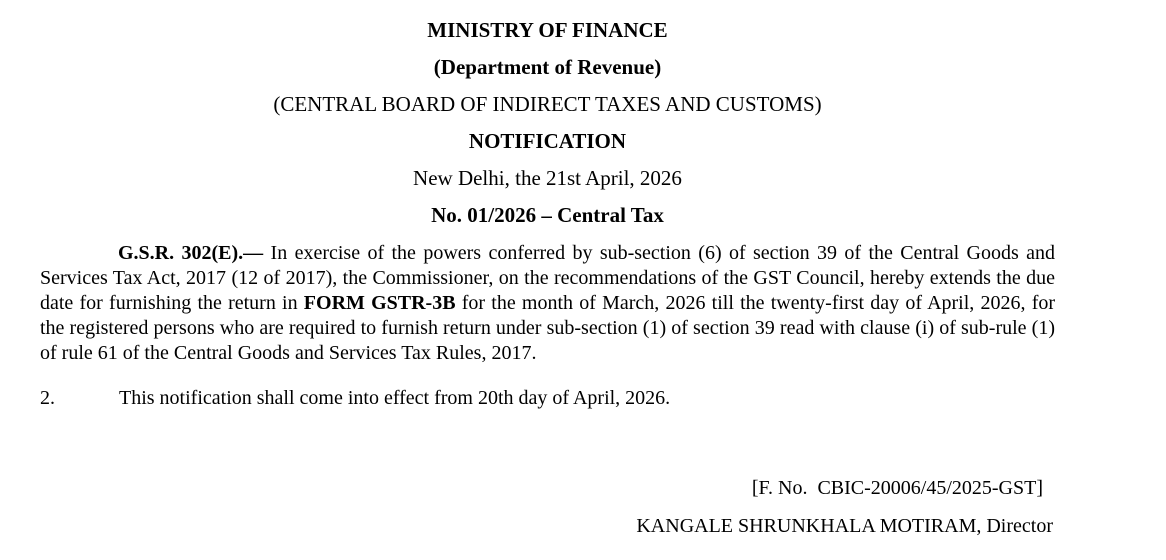  I want to click on heading-doc-type: NOTIFICATION, so click(547, 141).